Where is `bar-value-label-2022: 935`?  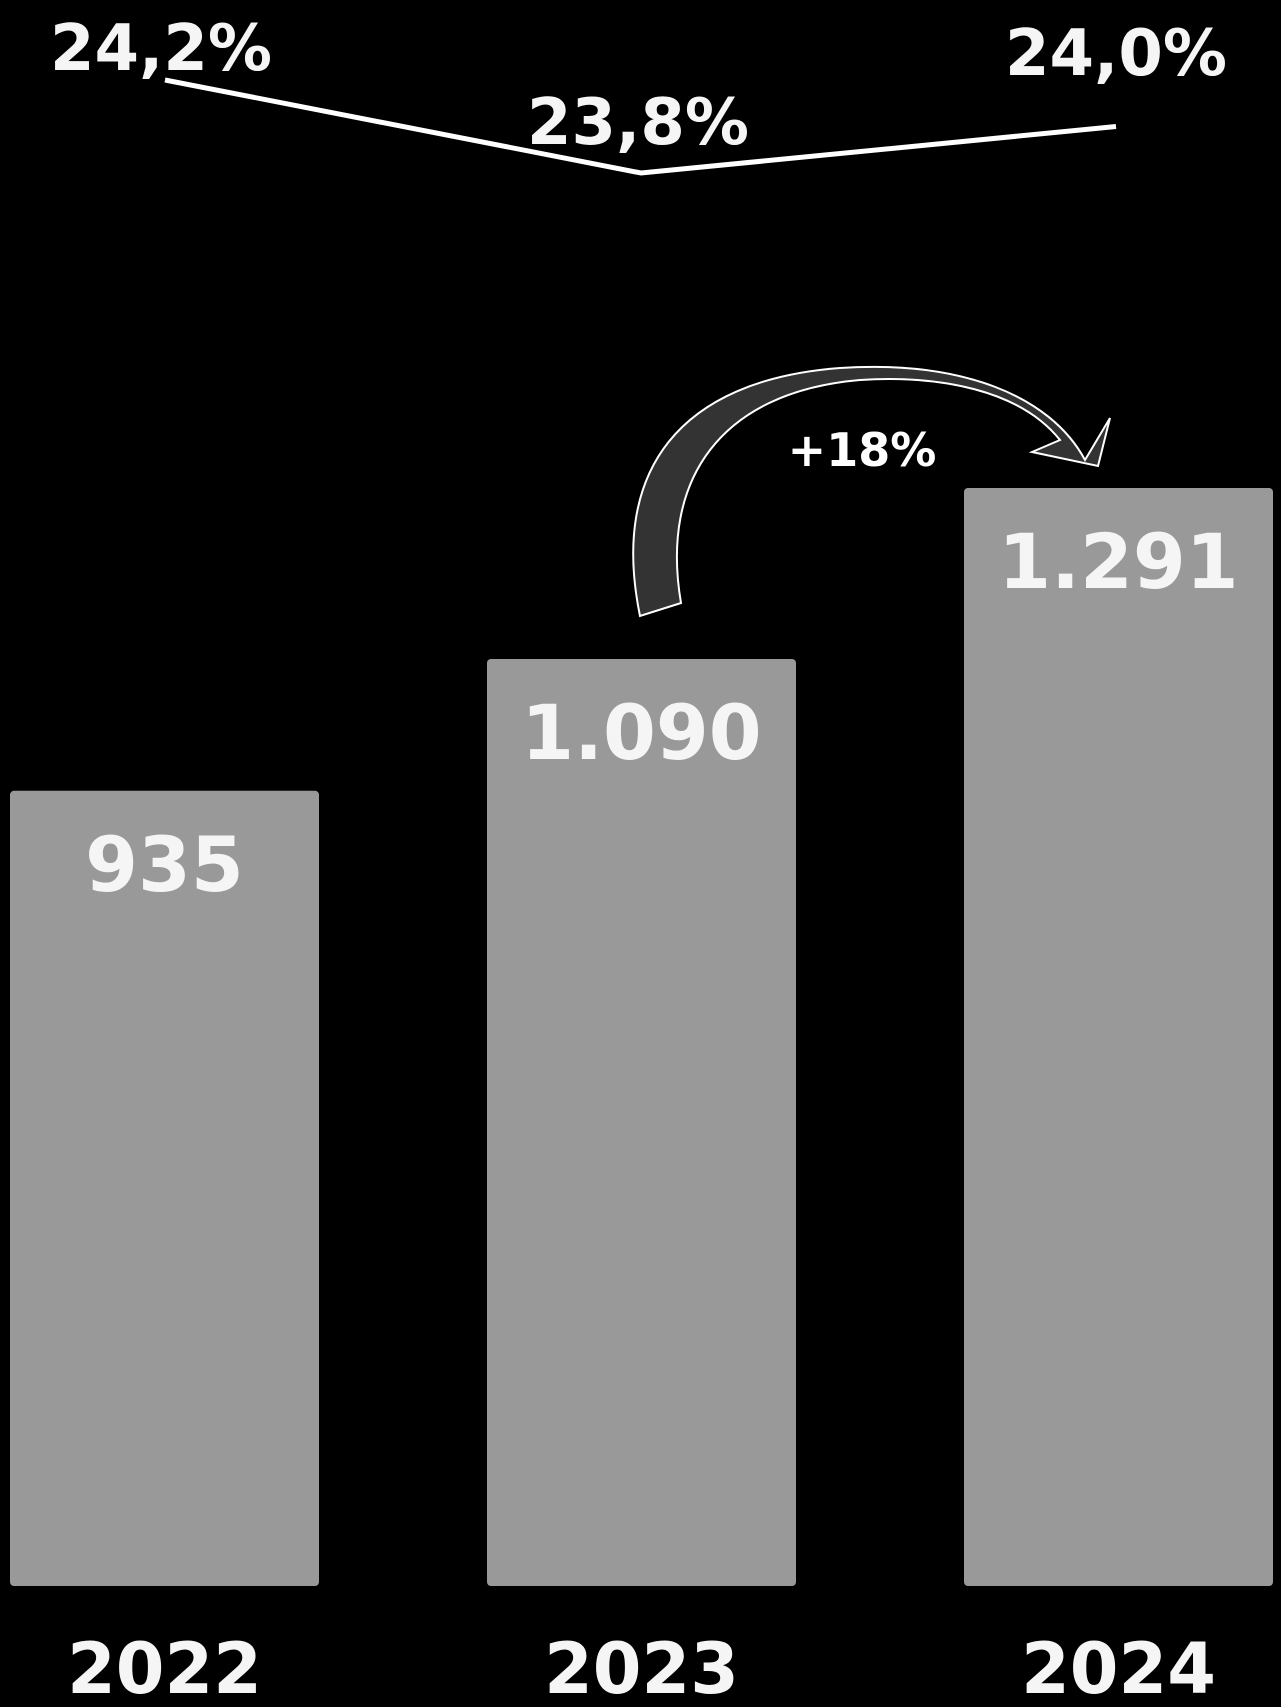 bar-value-label-2022: 935 is located at coordinates (164, 864).